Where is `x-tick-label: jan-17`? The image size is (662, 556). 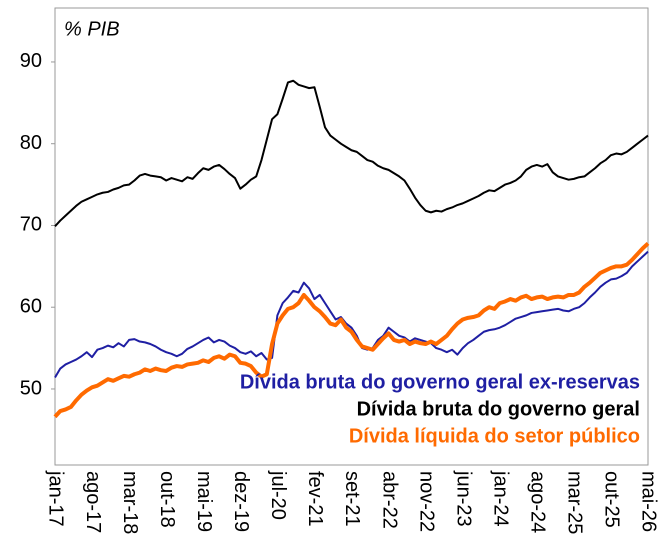 x-tick-label: jan-17 is located at coordinates (56, 498).